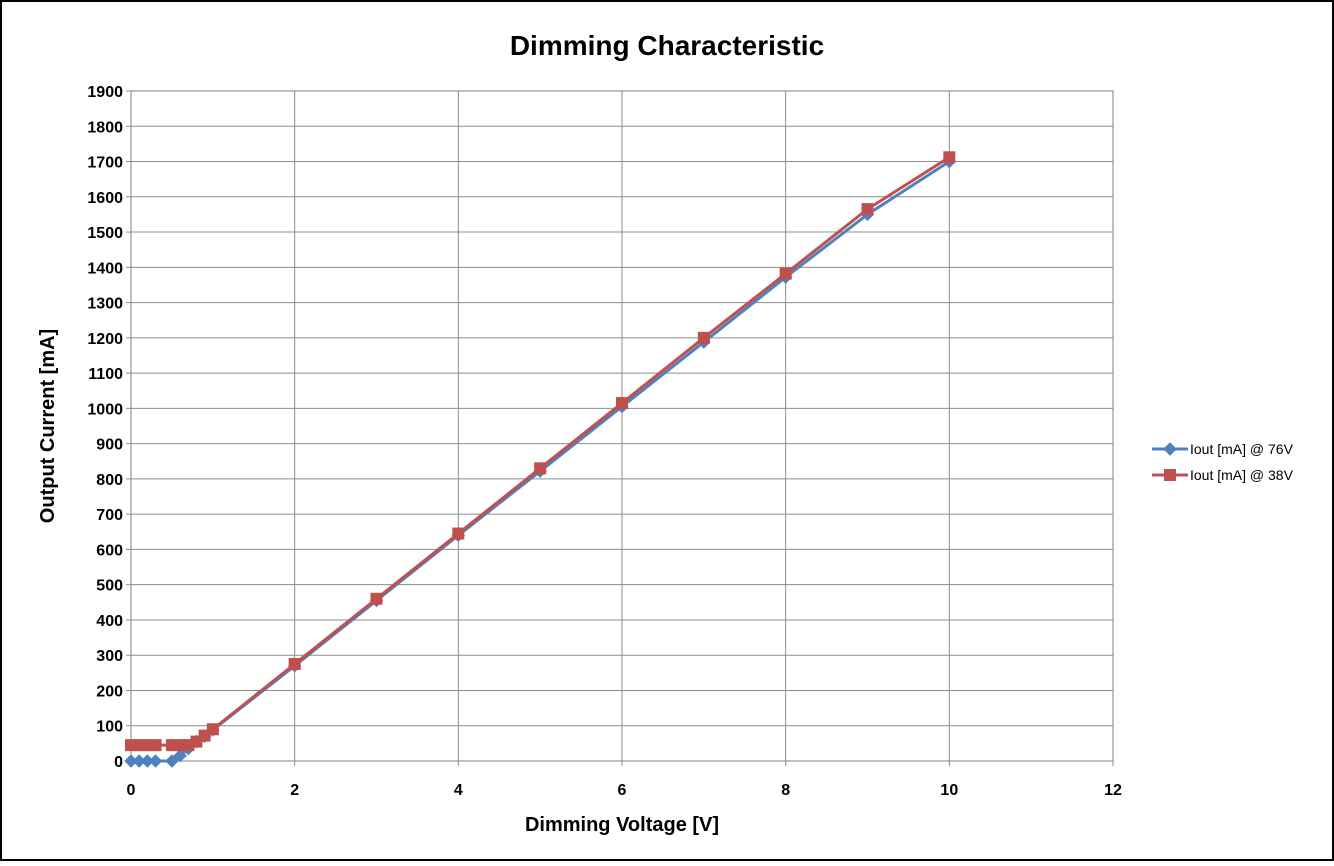  What do you see at coordinates (105, 268) in the screenshot?
I see `y-tick-label: 1400` at bounding box center [105, 268].